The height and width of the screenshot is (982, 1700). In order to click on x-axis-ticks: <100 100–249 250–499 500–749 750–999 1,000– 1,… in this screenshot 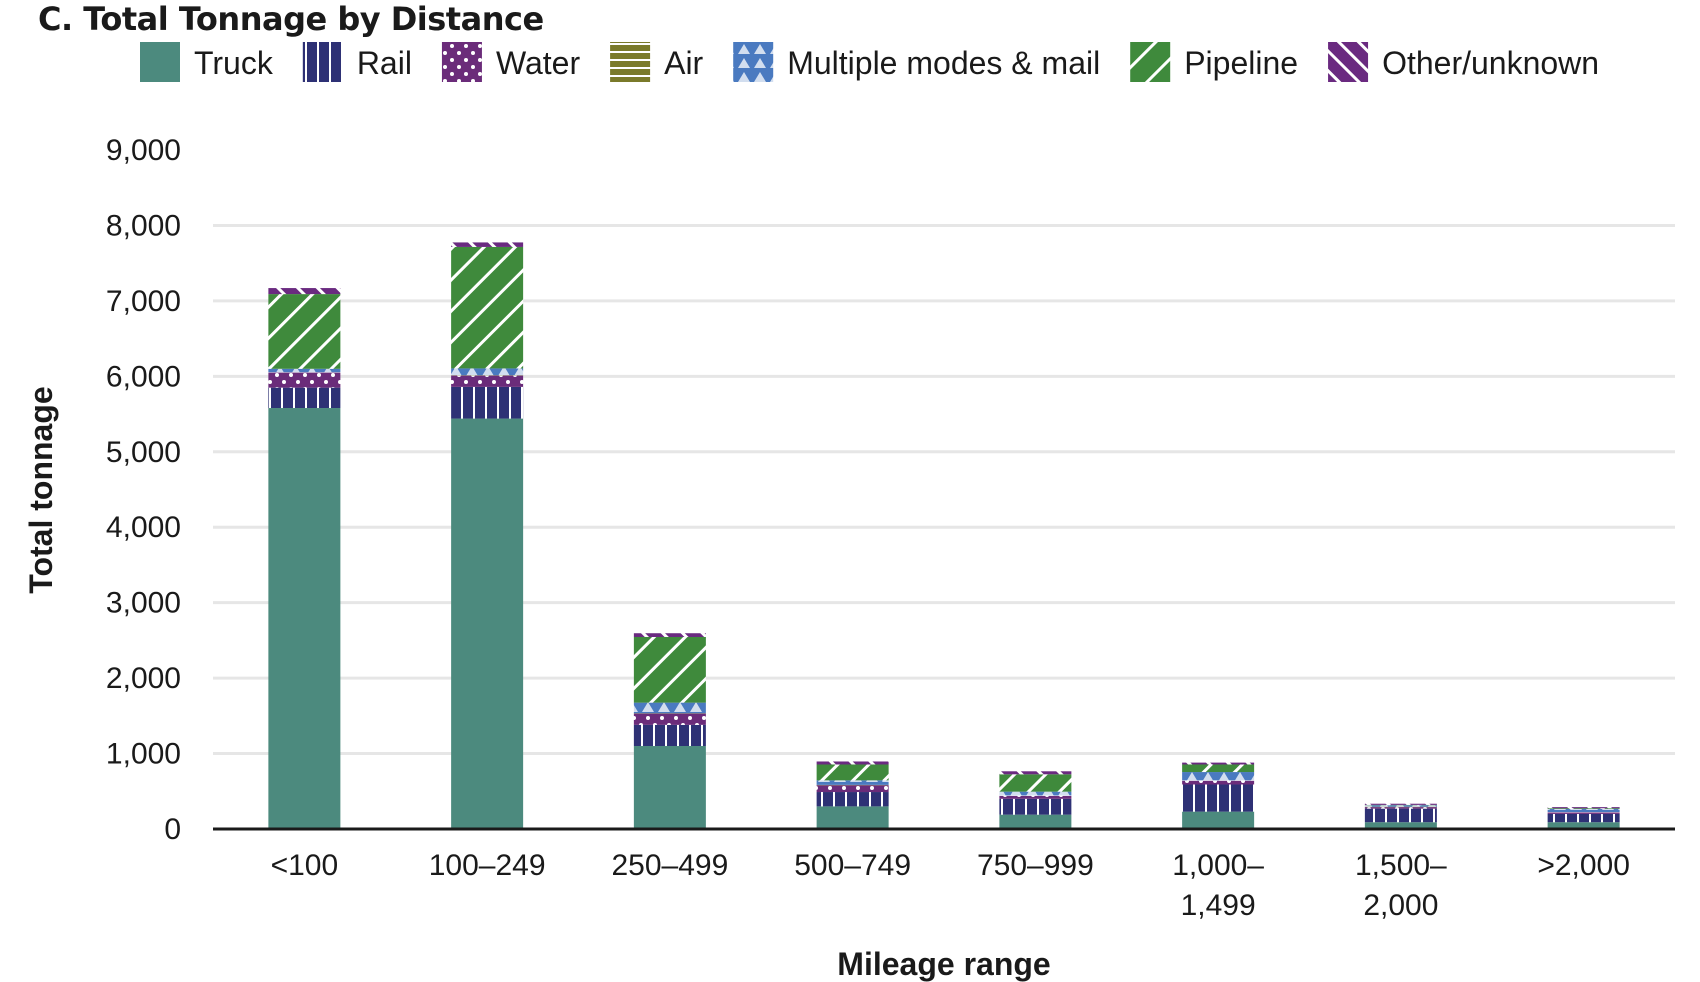, I will do `click(950, 885)`.